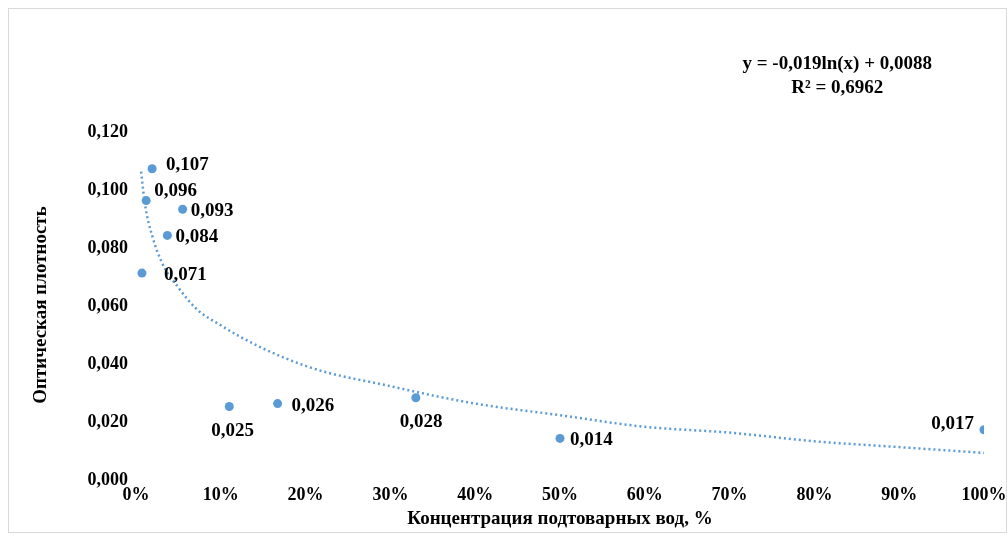 The width and height of the screenshot is (1007, 540). What do you see at coordinates (39, 305) in the screenshot?
I see `y-axis-title: Оптическая плотность` at bounding box center [39, 305].